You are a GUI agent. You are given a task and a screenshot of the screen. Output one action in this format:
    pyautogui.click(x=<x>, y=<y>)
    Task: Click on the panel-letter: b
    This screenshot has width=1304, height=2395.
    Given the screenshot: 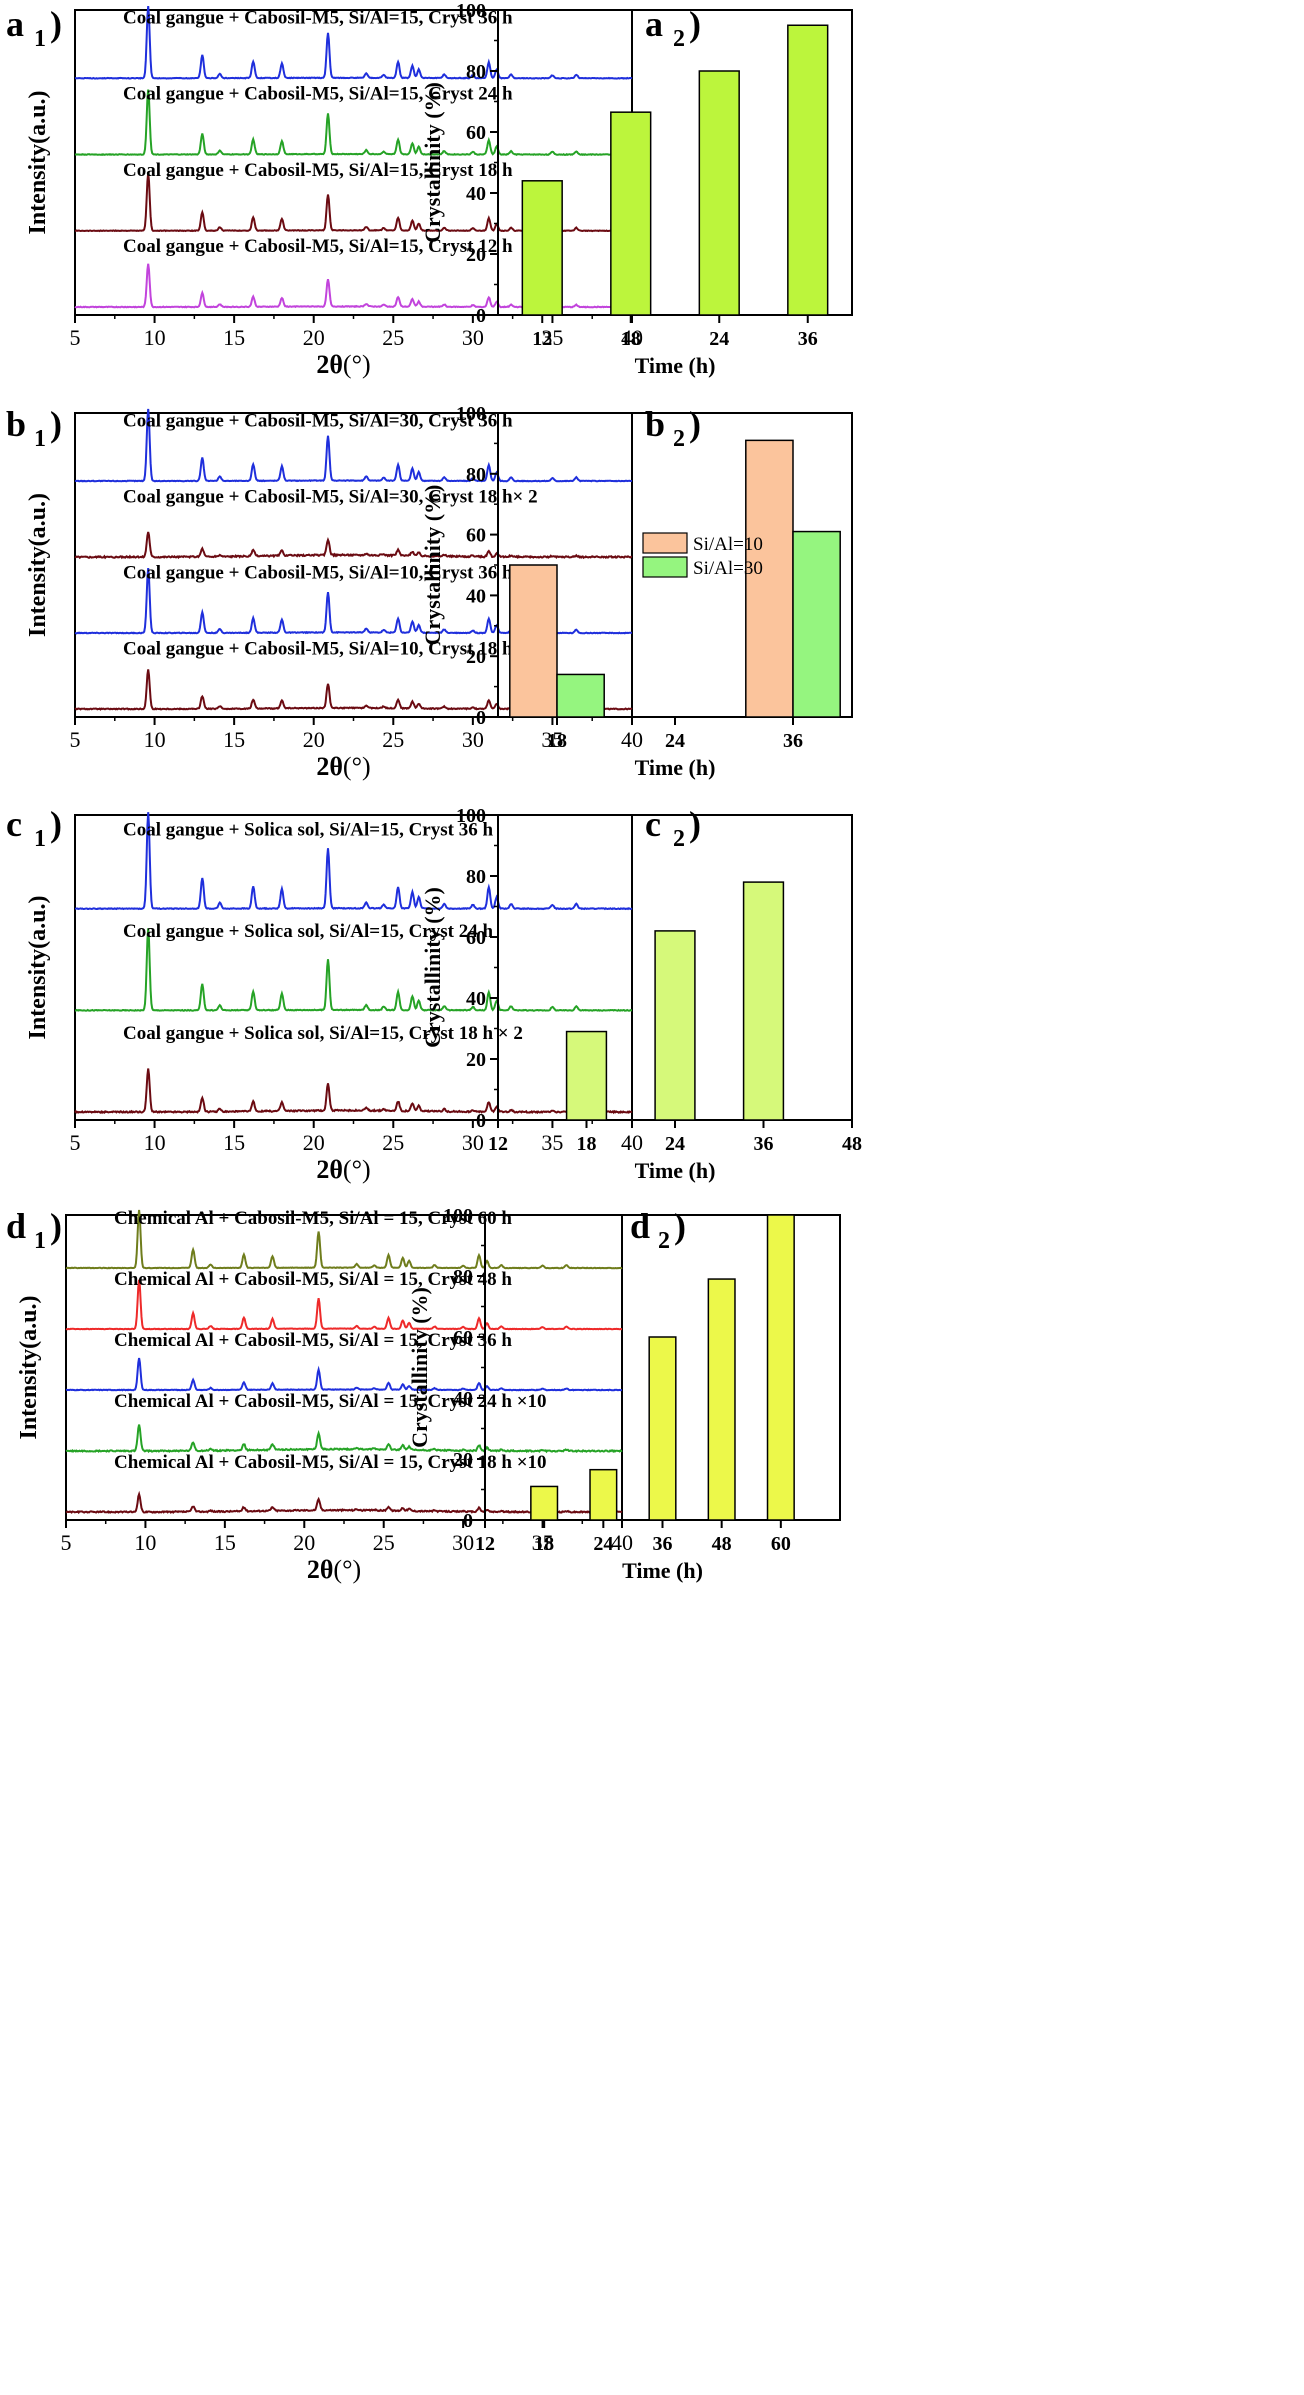 What is the action you would take?
    pyautogui.click(x=16, y=424)
    